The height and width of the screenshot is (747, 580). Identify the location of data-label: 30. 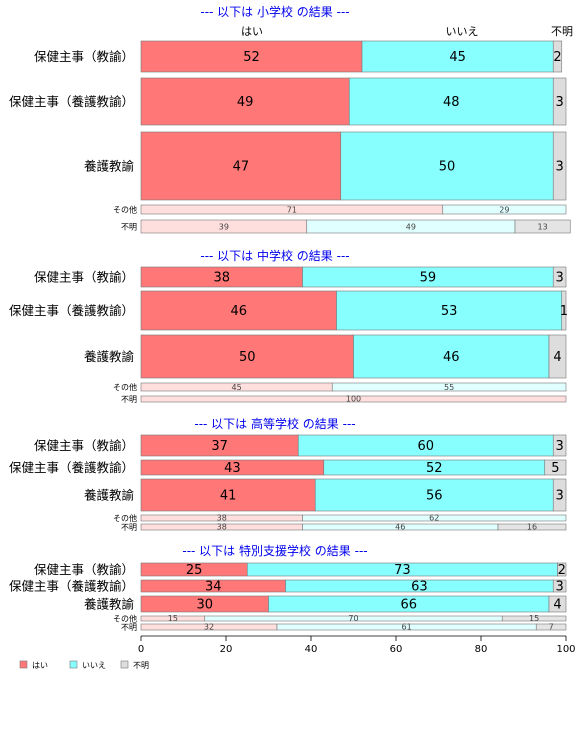
(204, 605).